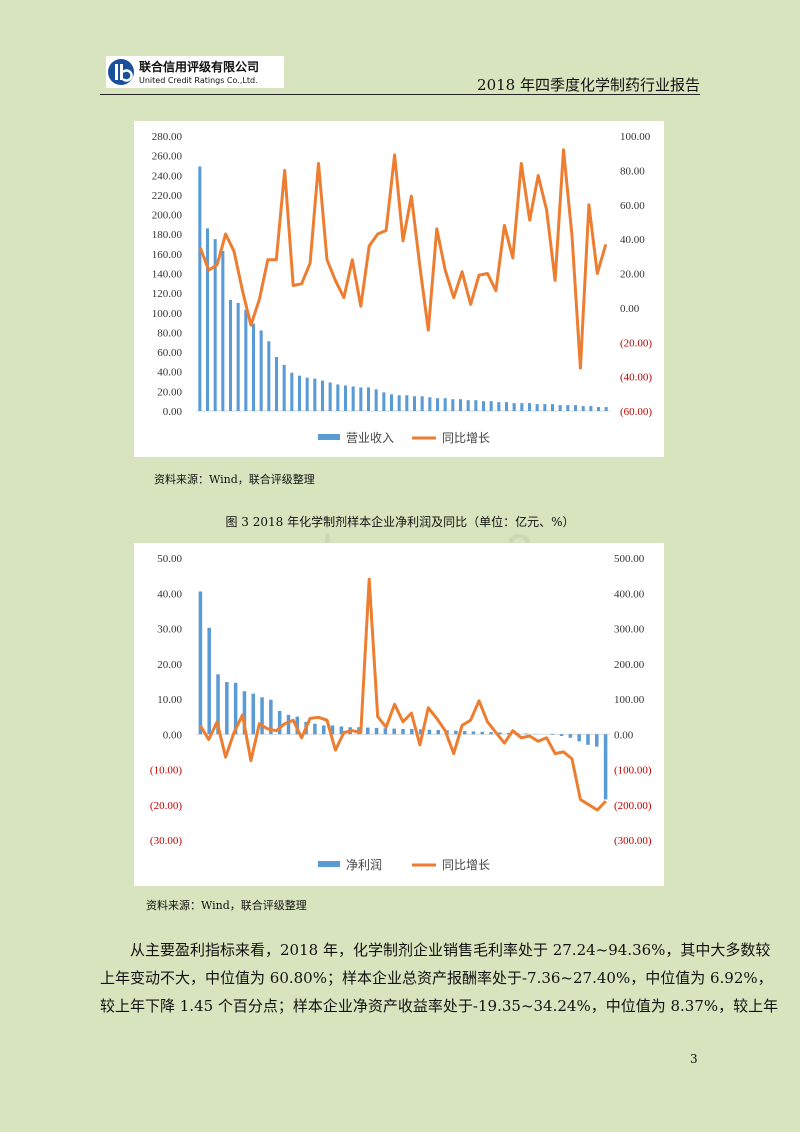 The height and width of the screenshot is (1132, 800). What do you see at coordinates (329, 864) in the screenshot?
I see `legend-bar-swatch` at bounding box center [329, 864].